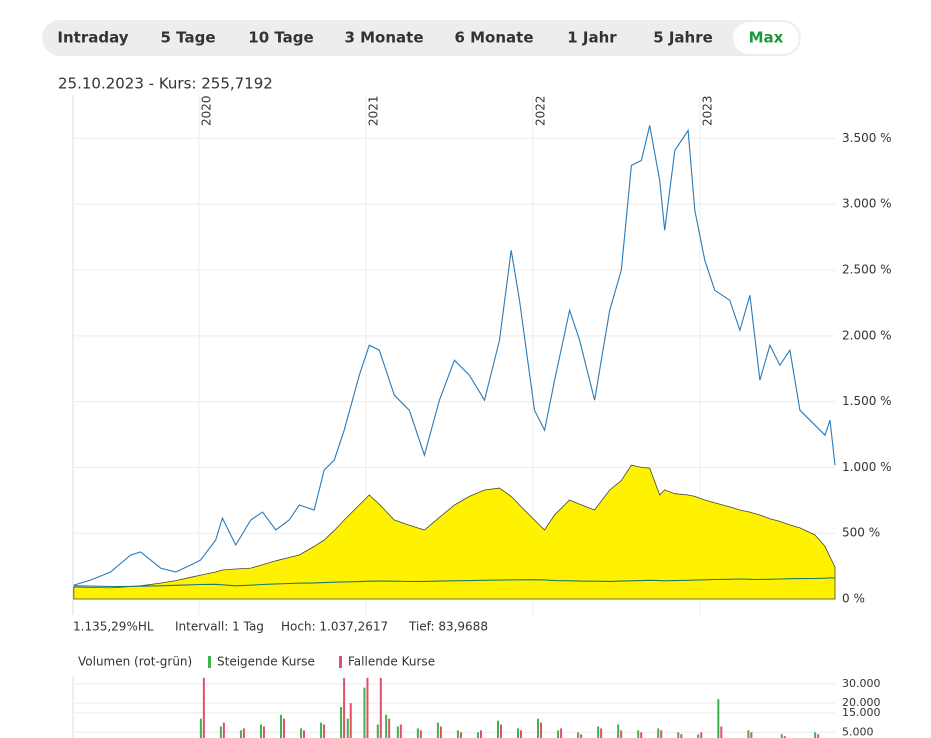 Image resolution: width=931 pixels, height=738 pixels. What do you see at coordinates (448, 627) in the screenshot?
I see `stat: Tief: 83,9688` at bounding box center [448, 627].